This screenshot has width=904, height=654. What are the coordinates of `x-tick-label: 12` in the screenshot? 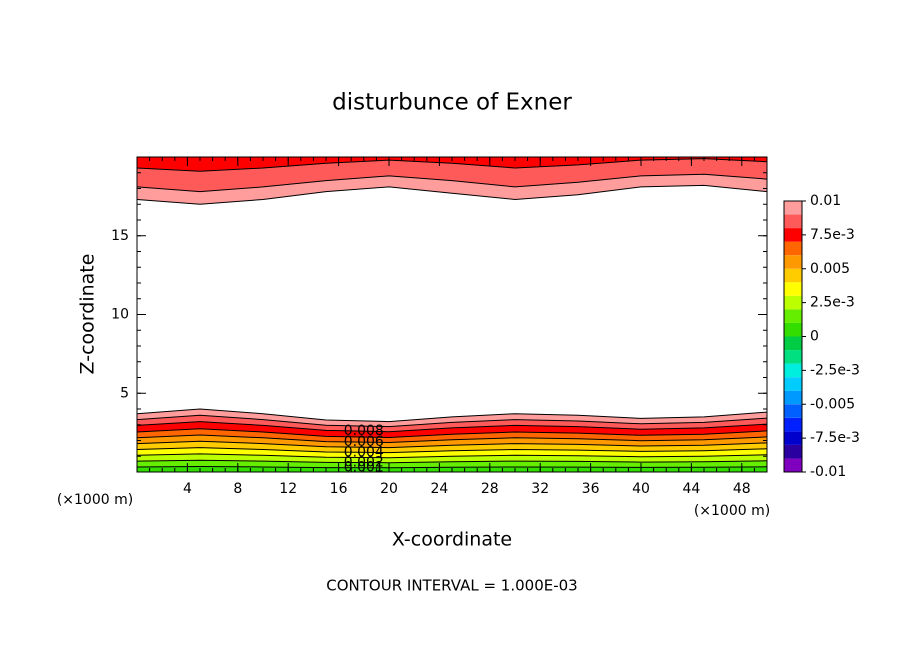 It's located at (288, 489).